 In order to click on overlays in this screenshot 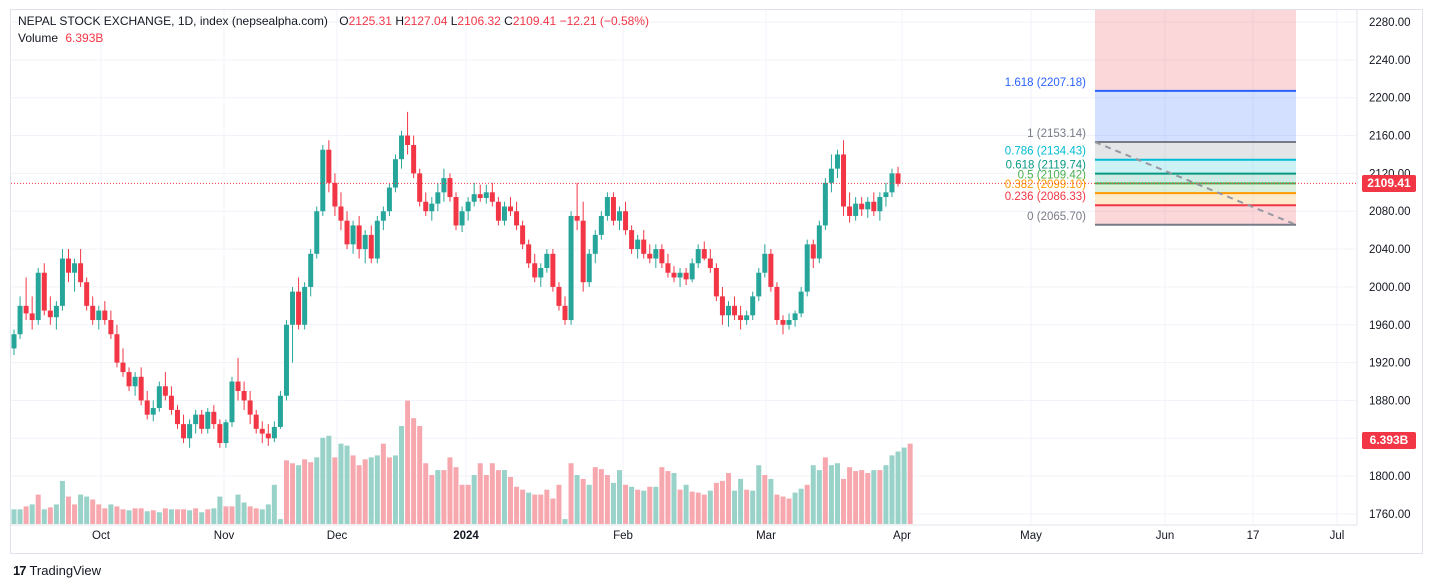, I will do `click(684, 183)`.